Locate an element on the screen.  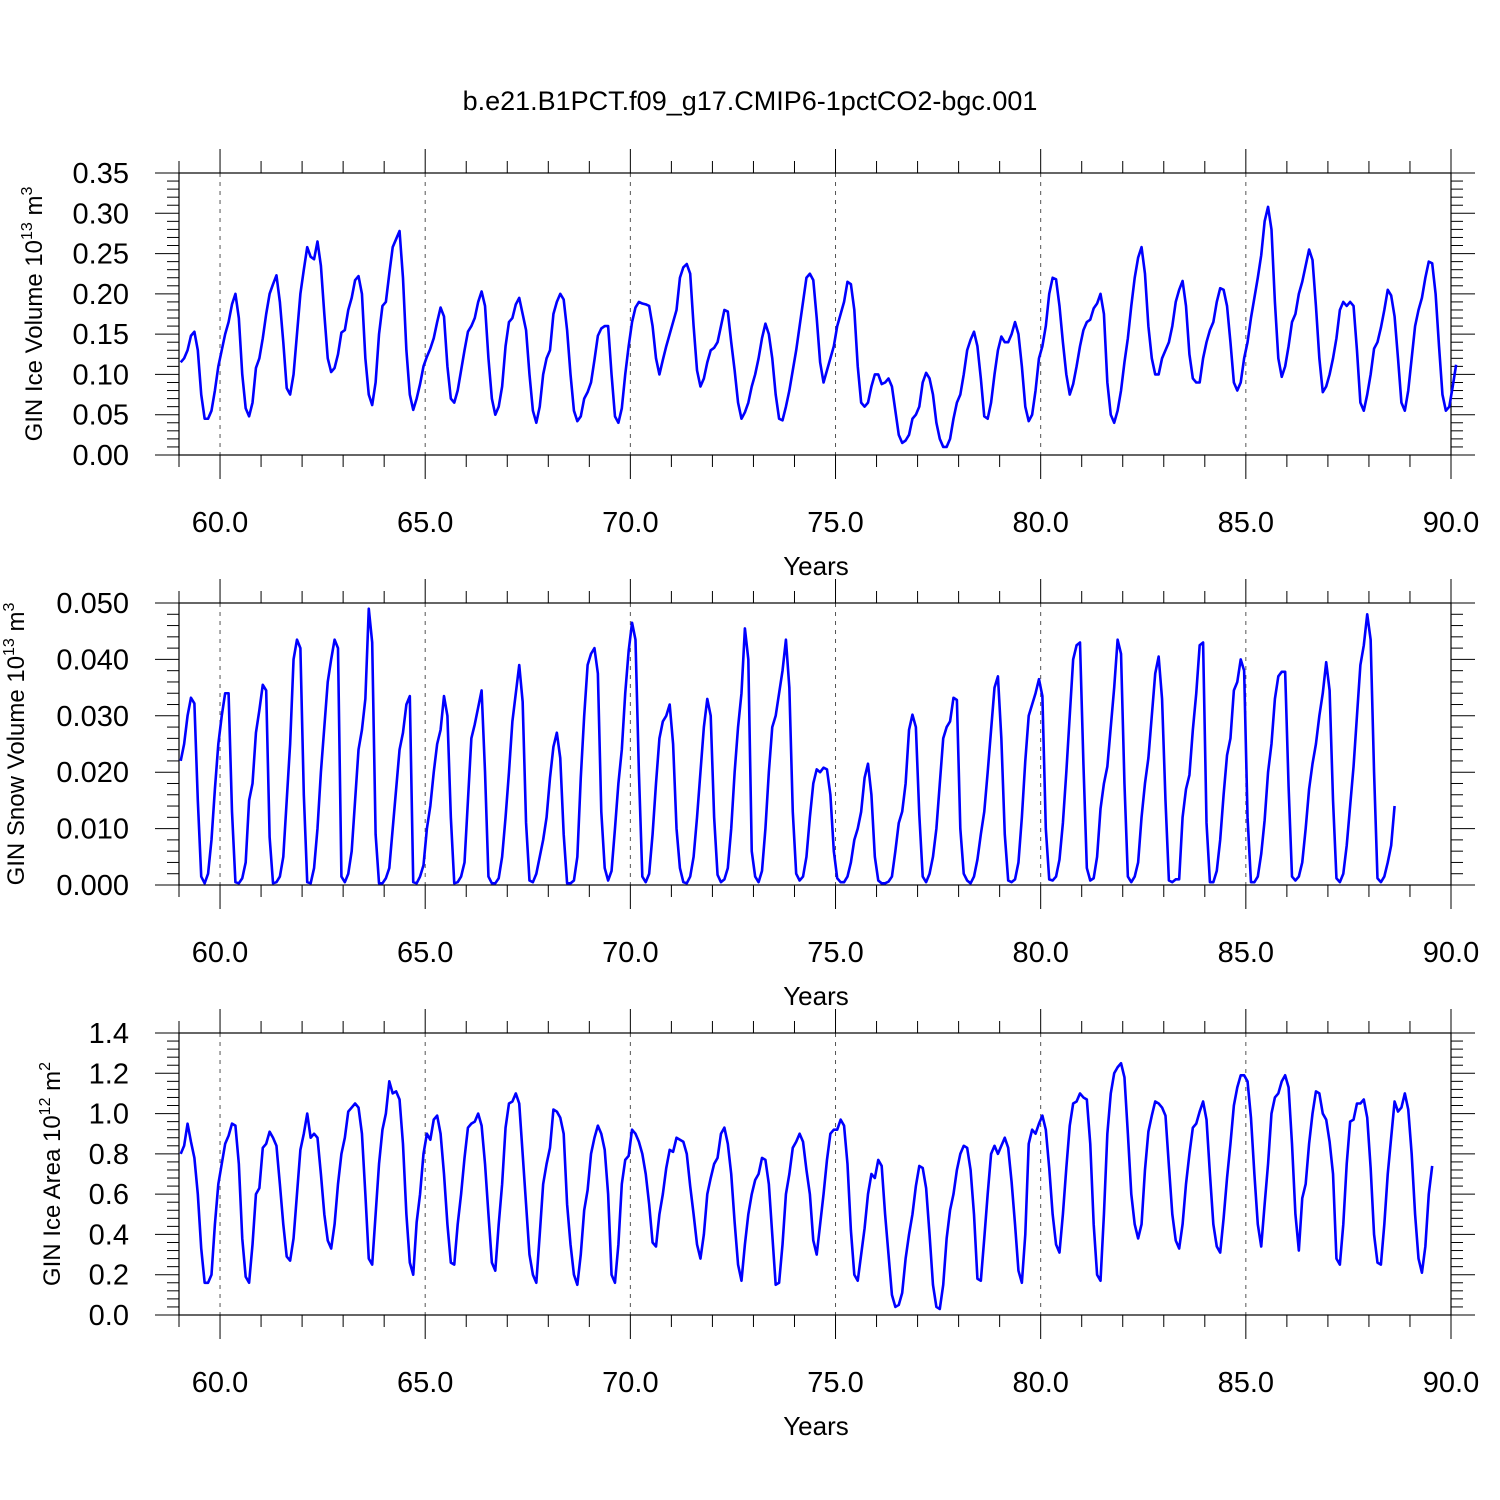
y-tick-label: 0.6 is located at coordinates (109, 1195).